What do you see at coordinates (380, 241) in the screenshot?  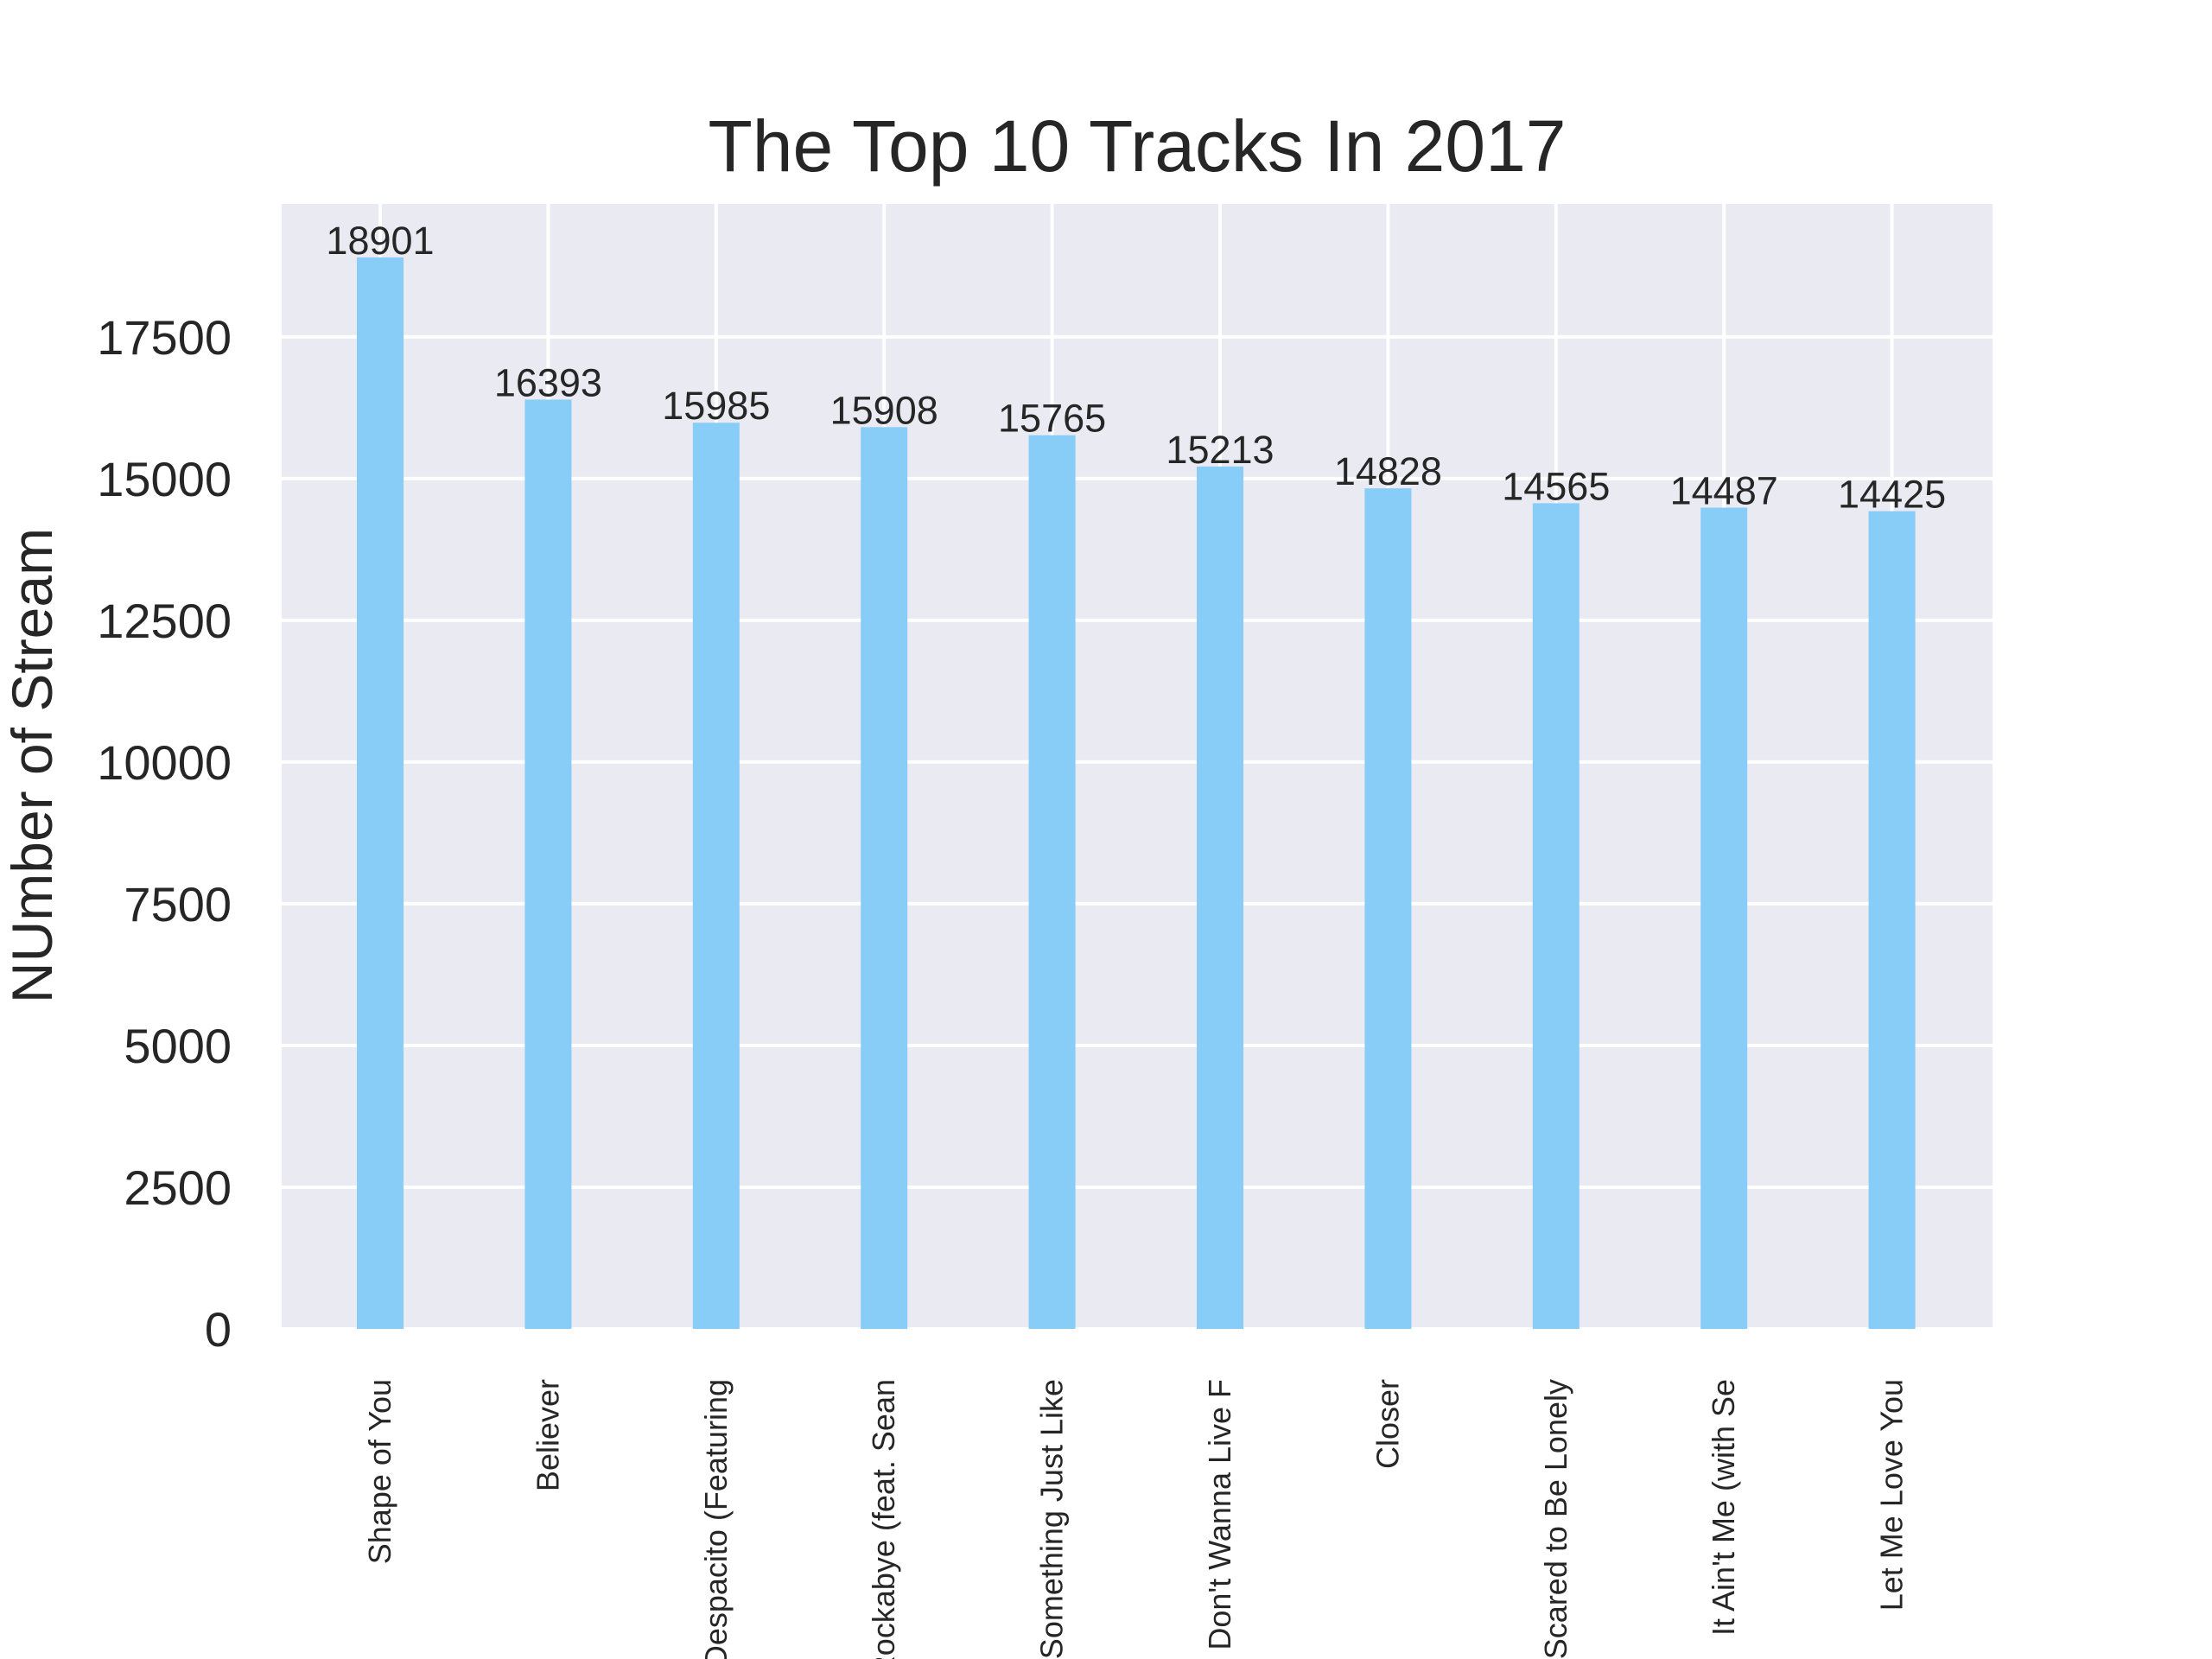 I see `data-label: 18901` at bounding box center [380, 241].